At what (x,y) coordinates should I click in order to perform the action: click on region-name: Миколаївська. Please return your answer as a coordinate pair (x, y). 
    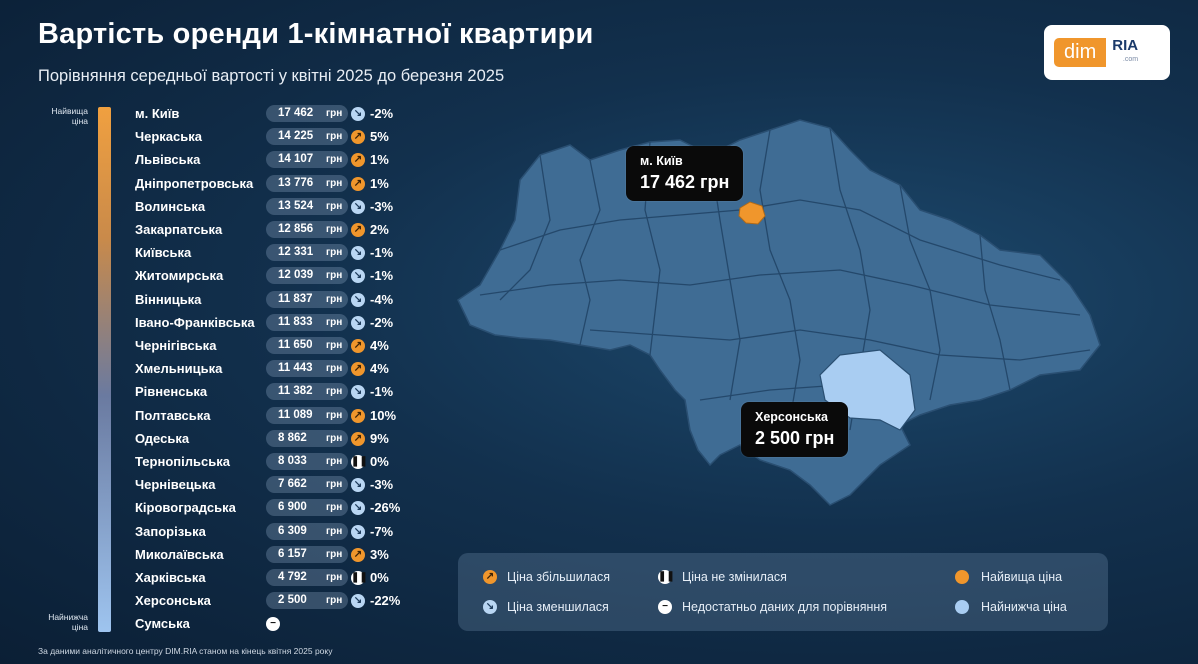
    Looking at the image, I should click on (179, 554).